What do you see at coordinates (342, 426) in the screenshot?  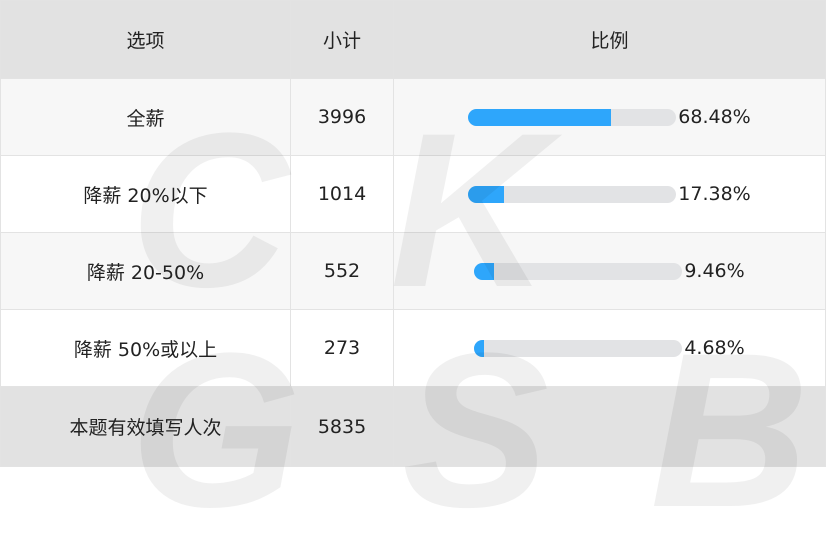 I see `footer-count: 5835` at bounding box center [342, 426].